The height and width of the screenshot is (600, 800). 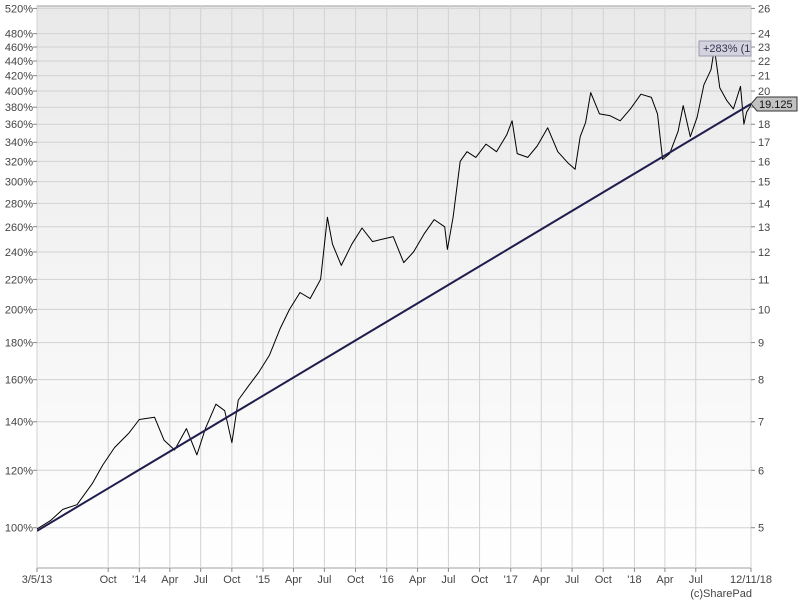 I want to click on change-label: +283% (1, so click(x=726, y=49).